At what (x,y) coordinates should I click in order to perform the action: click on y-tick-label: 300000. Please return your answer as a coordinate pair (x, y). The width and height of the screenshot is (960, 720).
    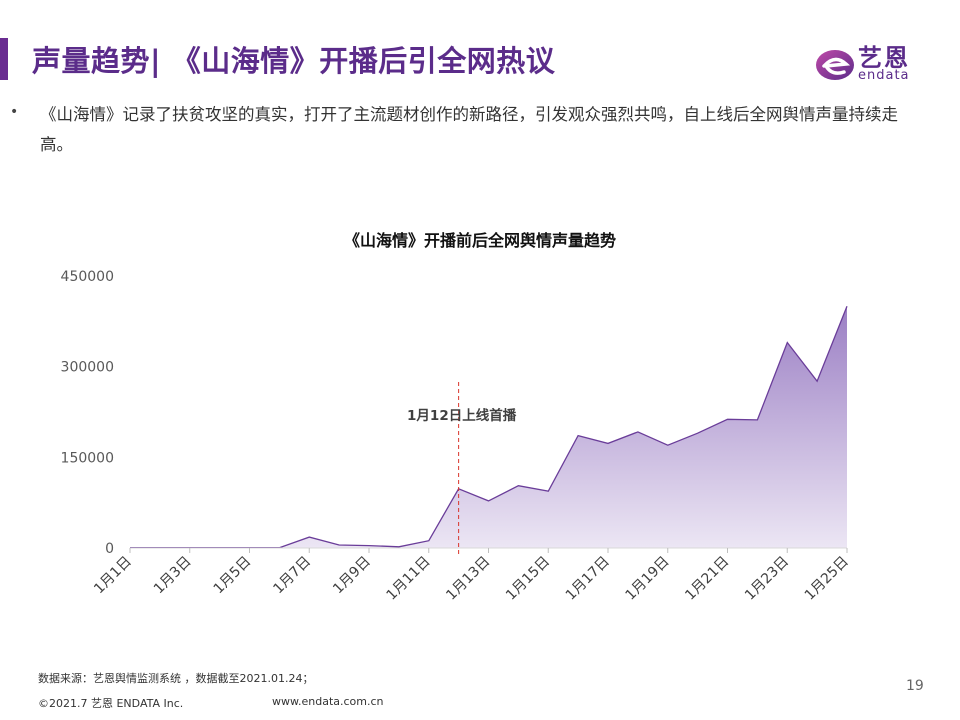
    Looking at the image, I should click on (87, 368).